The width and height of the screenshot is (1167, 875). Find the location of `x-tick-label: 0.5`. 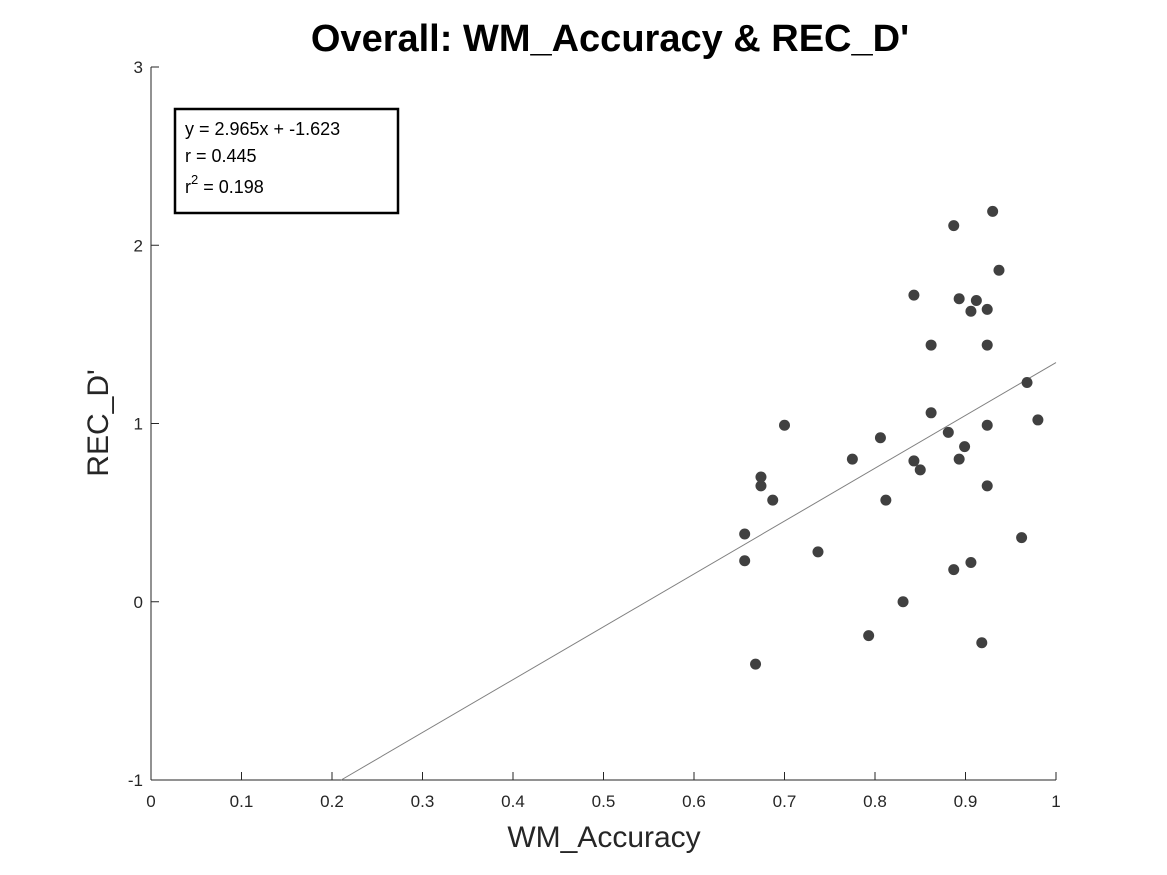

x-tick-label: 0.5 is located at coordinates (604, 801).